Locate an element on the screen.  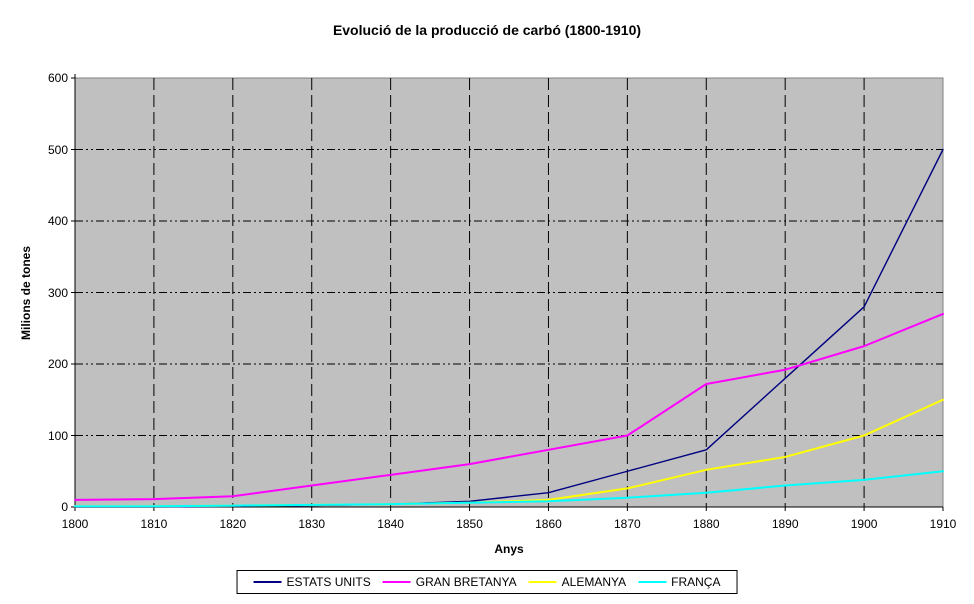
legend-item-gran-bretanya: GRAN BRETANYA is located at coordinates (449, 582).